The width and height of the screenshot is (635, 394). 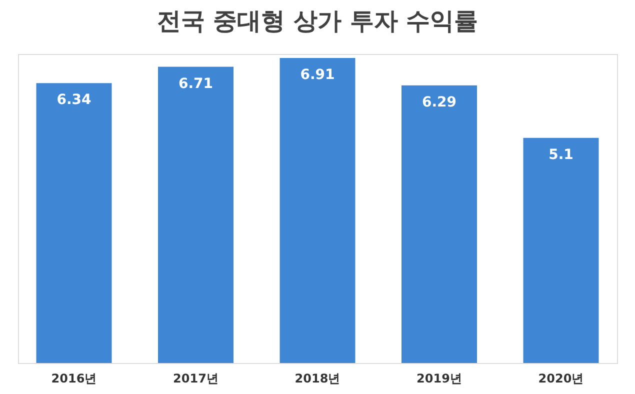 What do you see at coordinates (439, 102) in the screenshot?
I see `data-label: 6.29` at bounding box center [439, 102].